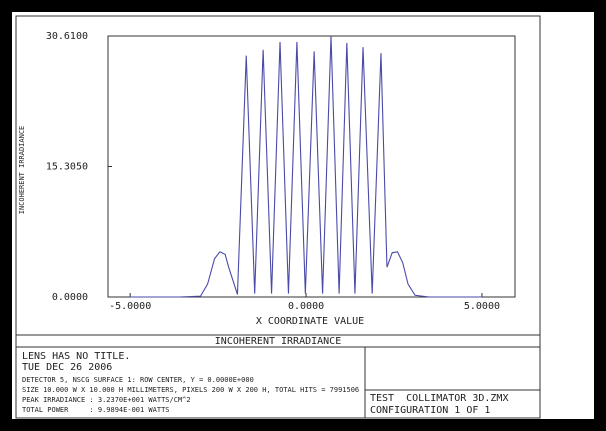 This screenshot has height=431, width=606. Describe the element at coordinates (430, 410) in the screenshot. I see `file-info: CONFIGURATION 1 OF 1` at that location.